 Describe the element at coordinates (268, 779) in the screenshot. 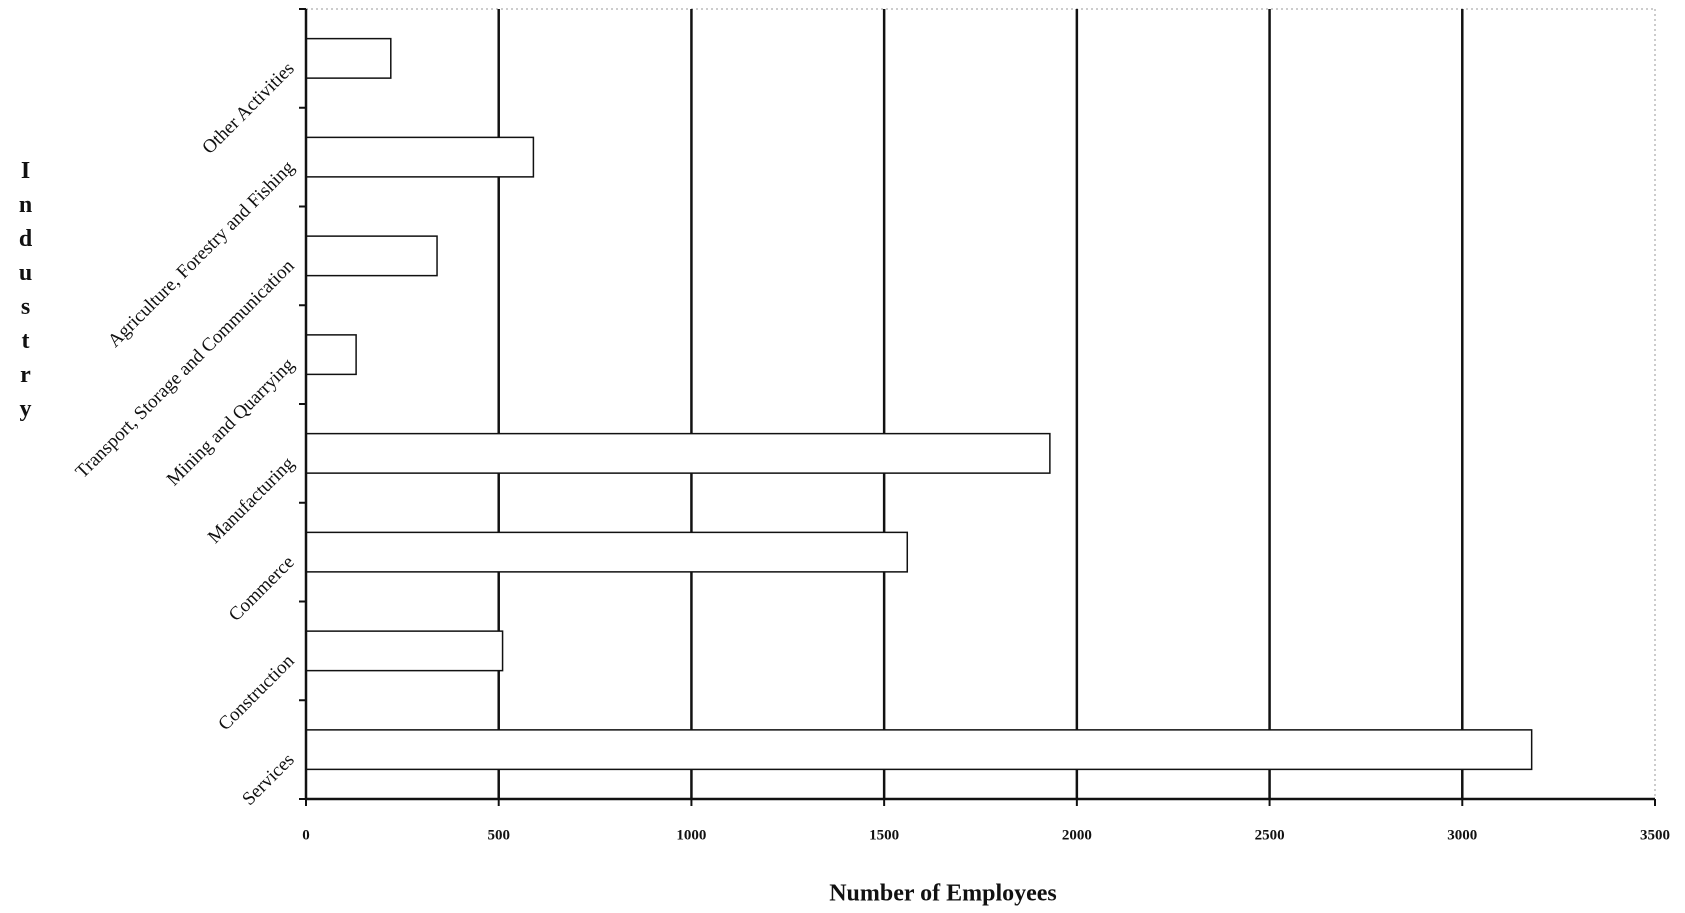

I see `y-tick-label: Services` at that location.